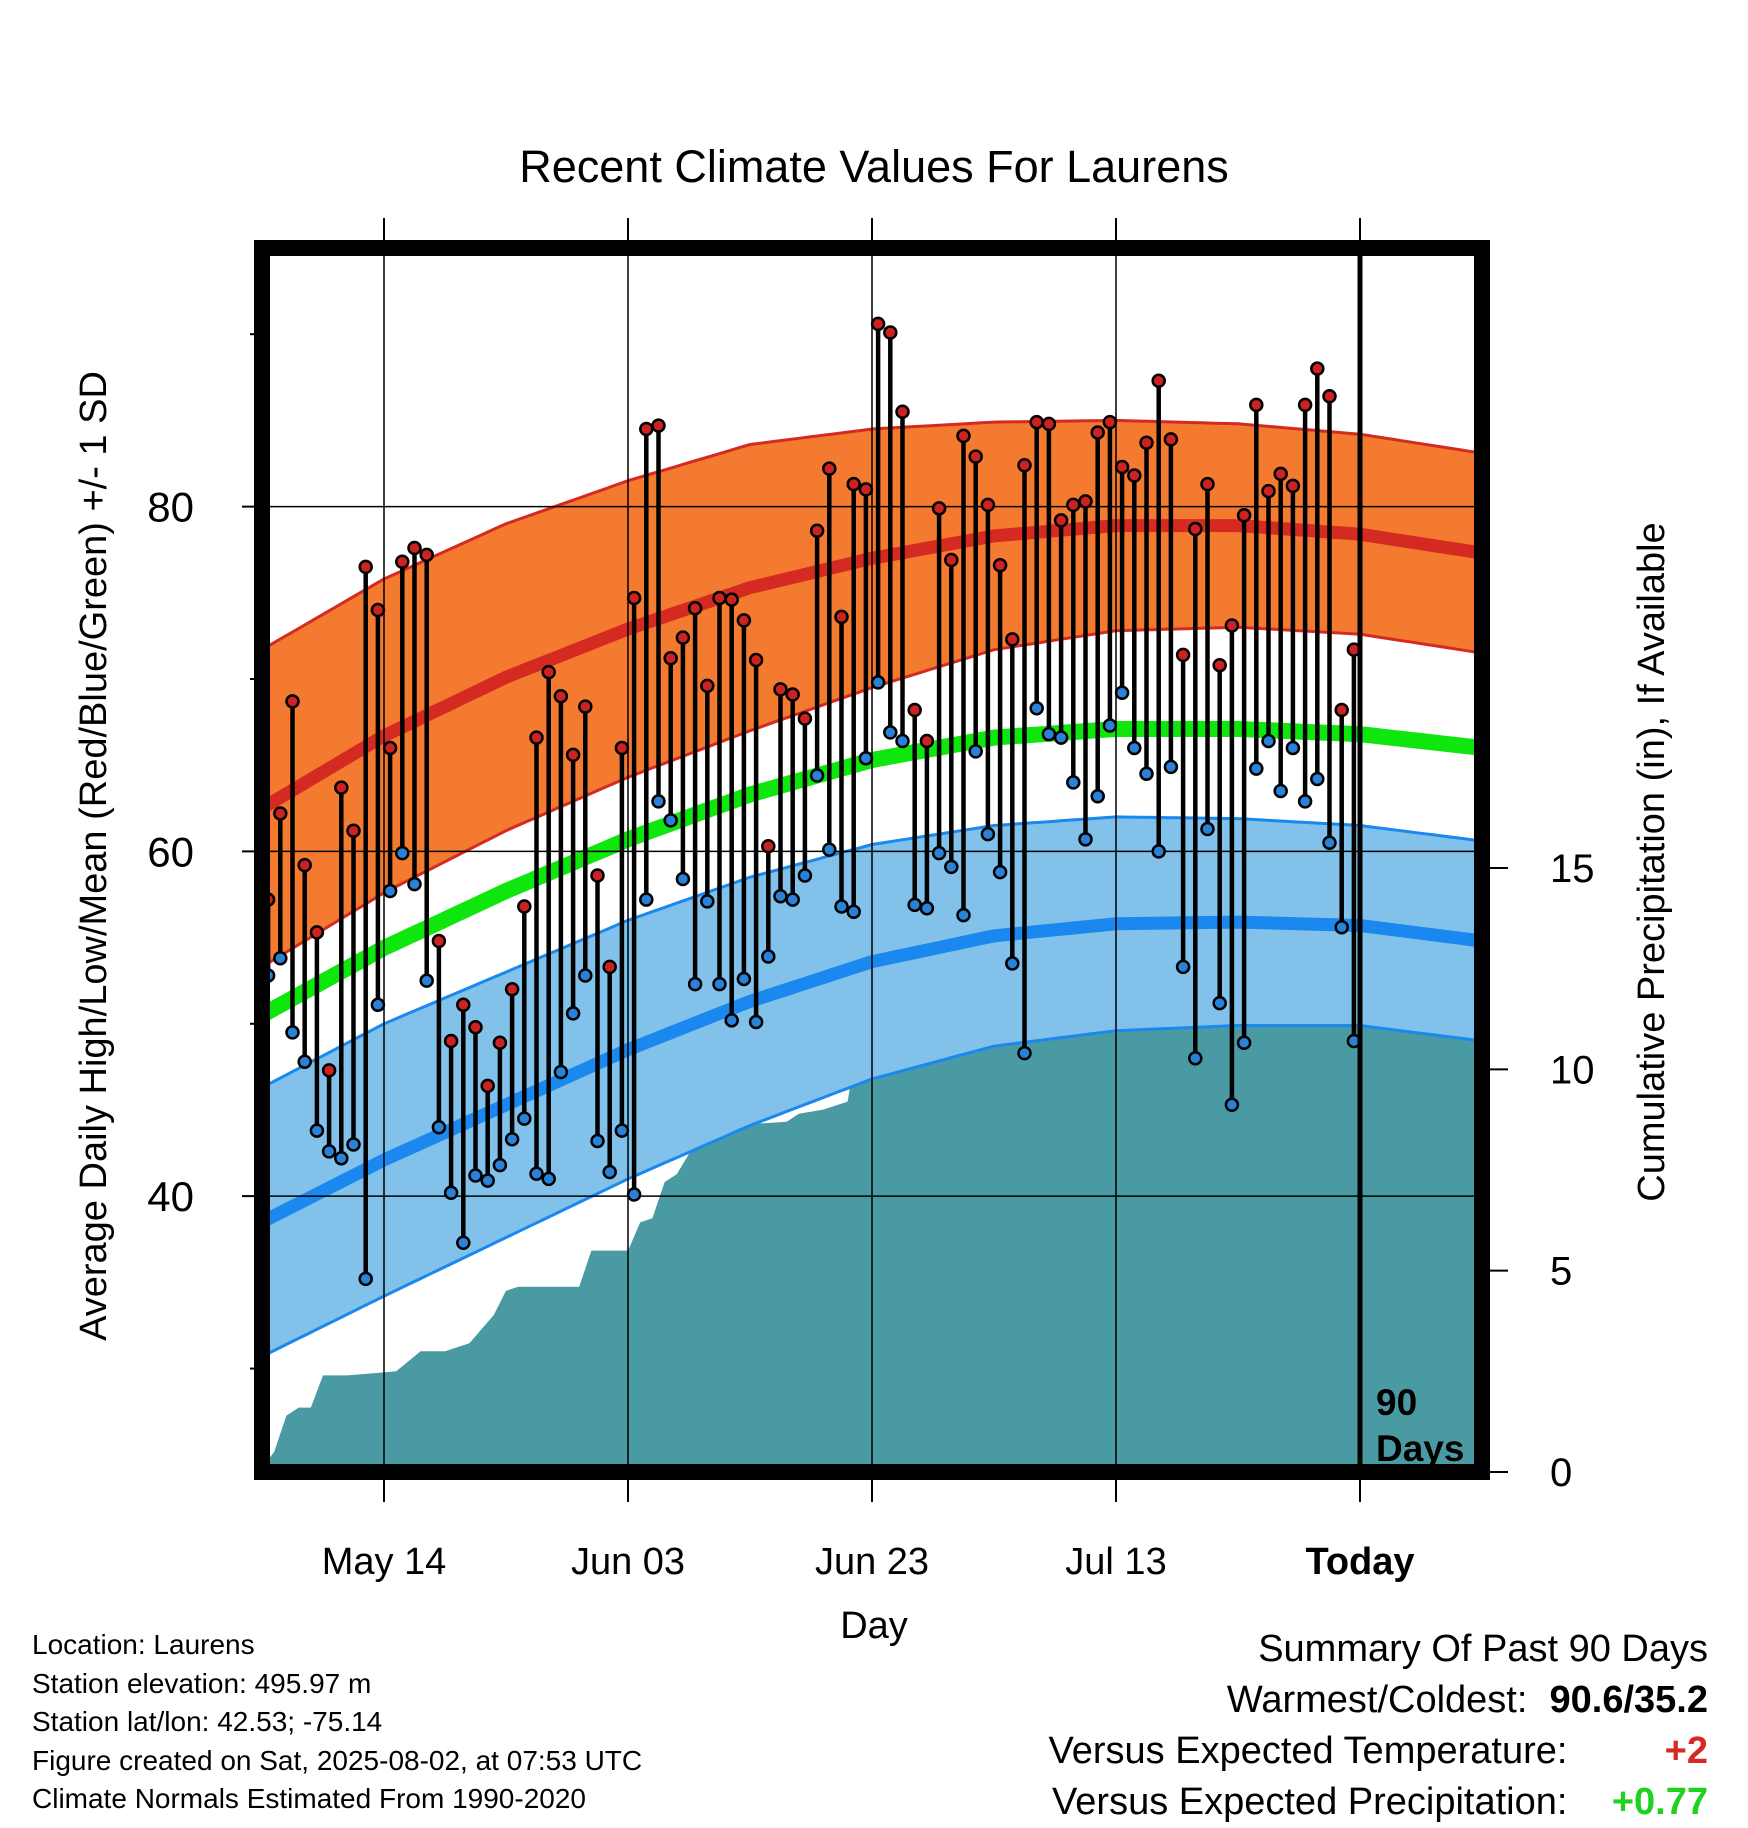 The height and width of the screenshot is (1828, 1748). What do you see at coordinates (1628, 1700) in the screenshot?
I see `warmest-coldest-value: 90.6/35.2` at bounding box center [1628, 1700].